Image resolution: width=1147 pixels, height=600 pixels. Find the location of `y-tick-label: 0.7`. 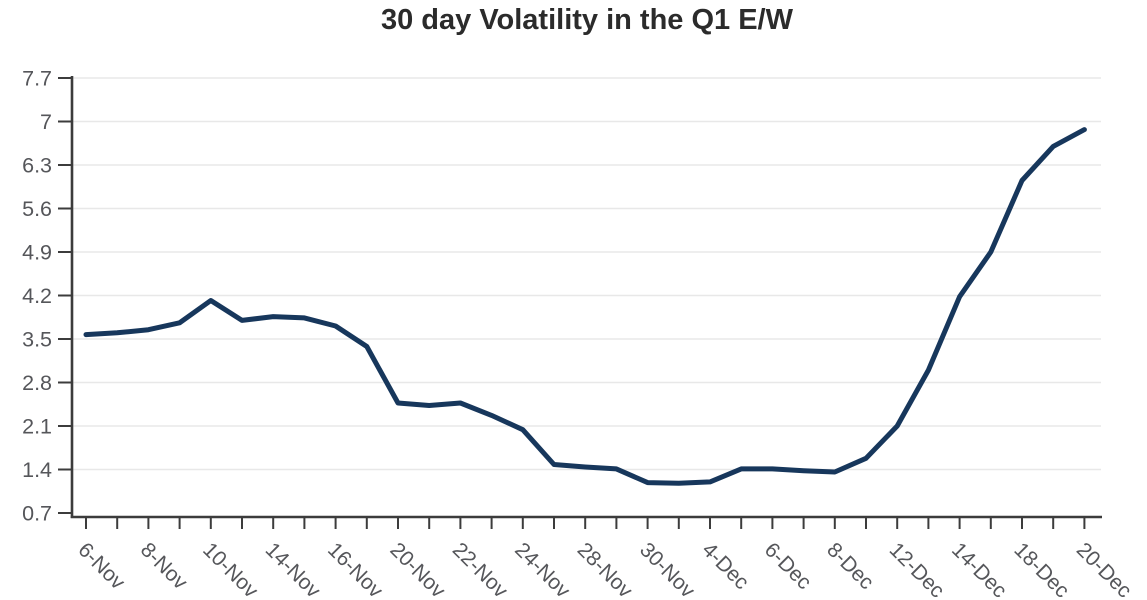

y-tick-label: 0.7 is located at coordinates (37, 514).